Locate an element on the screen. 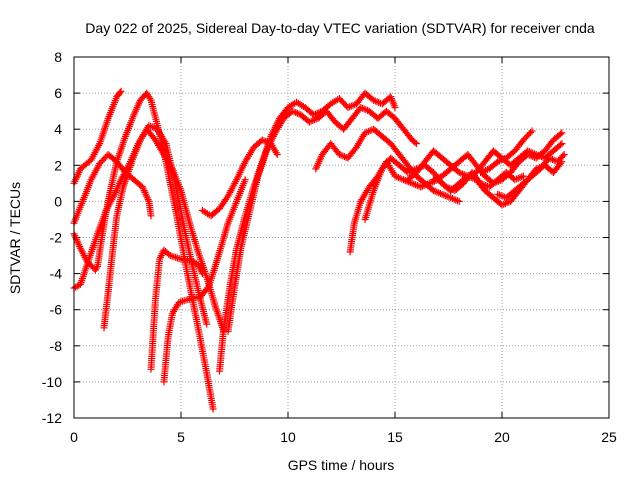  y-tick-labels: -12 -10 -8 -6 -4 -2 0 2 4 6 8 is located at coordinates (52, 237).